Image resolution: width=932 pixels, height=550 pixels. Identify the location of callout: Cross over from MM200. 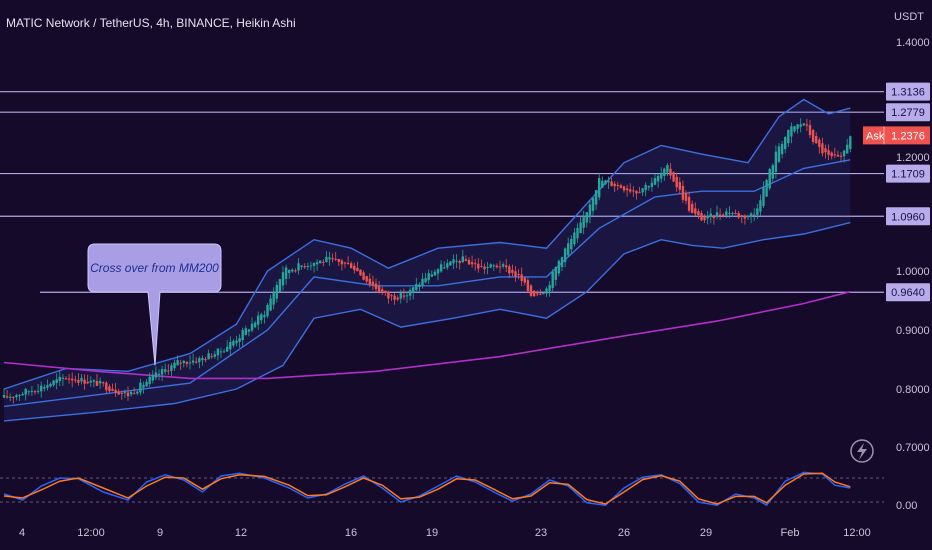
(154, 304).